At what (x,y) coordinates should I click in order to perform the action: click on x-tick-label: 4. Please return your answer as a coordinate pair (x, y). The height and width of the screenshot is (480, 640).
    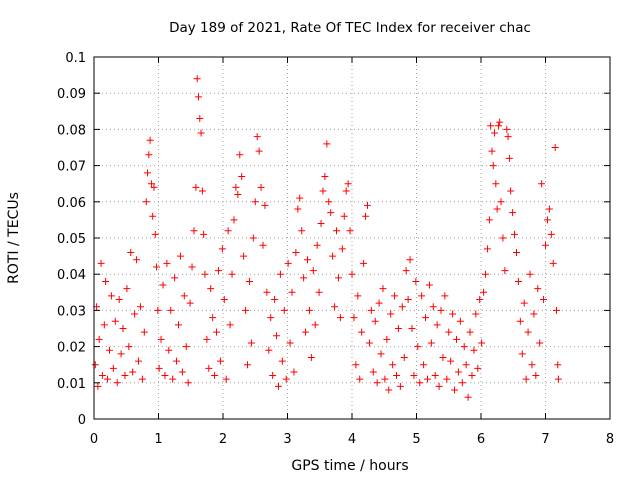
    Looking at the image, I should click on (352, 439).